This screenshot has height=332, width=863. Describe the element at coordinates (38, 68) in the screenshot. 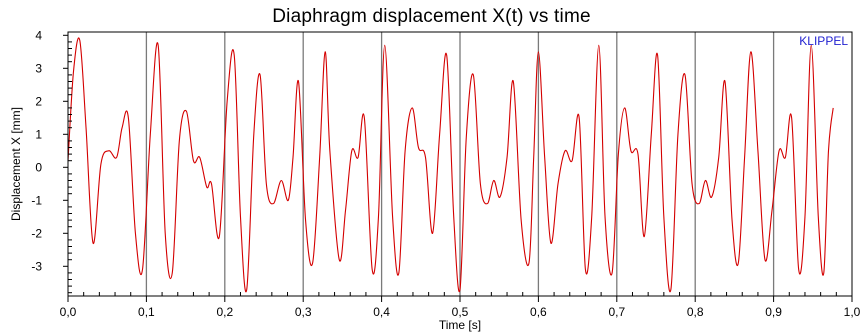

I see `y-tick-label: 3` at that location.